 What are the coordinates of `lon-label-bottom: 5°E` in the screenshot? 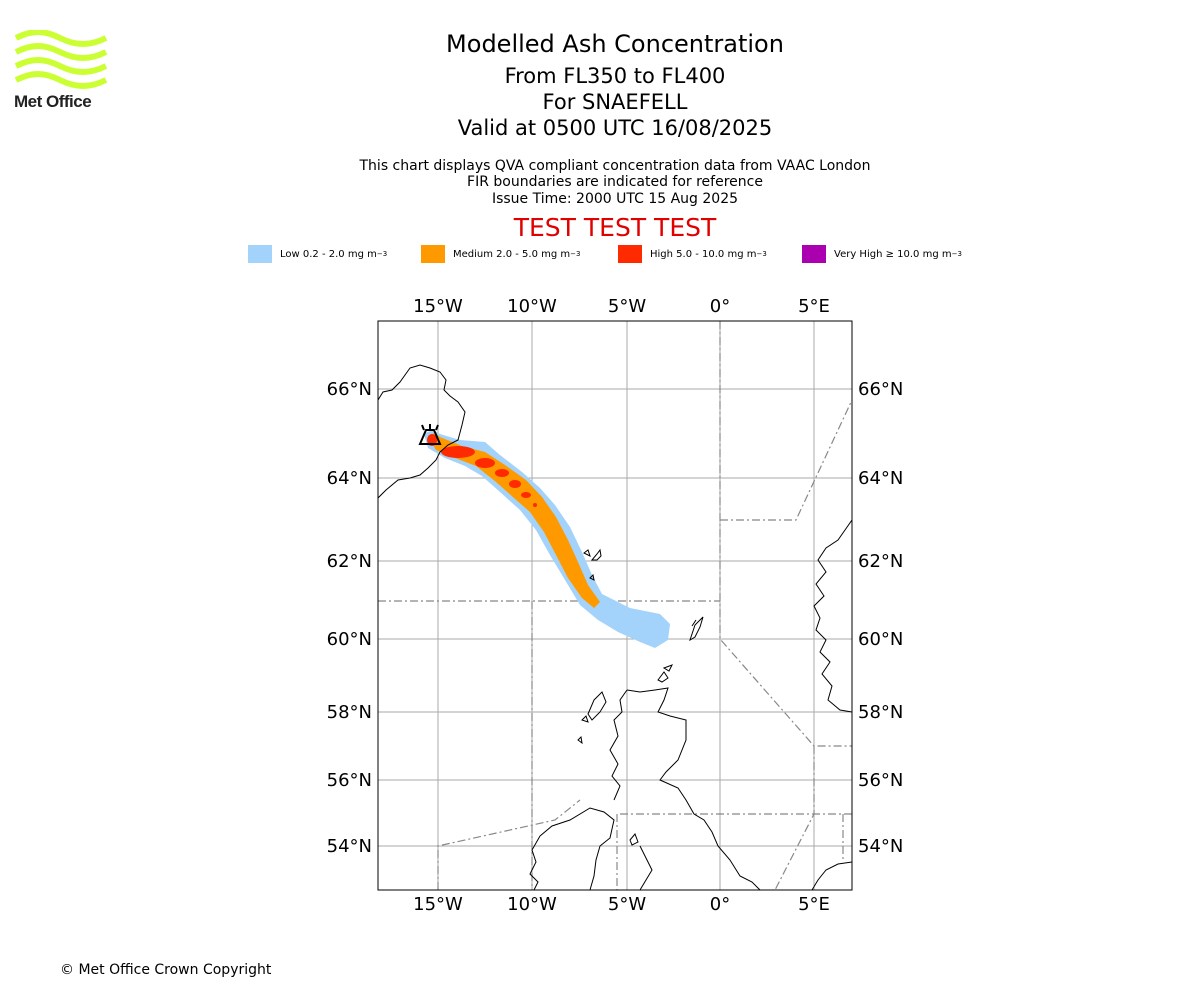 It's located at (814, 904).